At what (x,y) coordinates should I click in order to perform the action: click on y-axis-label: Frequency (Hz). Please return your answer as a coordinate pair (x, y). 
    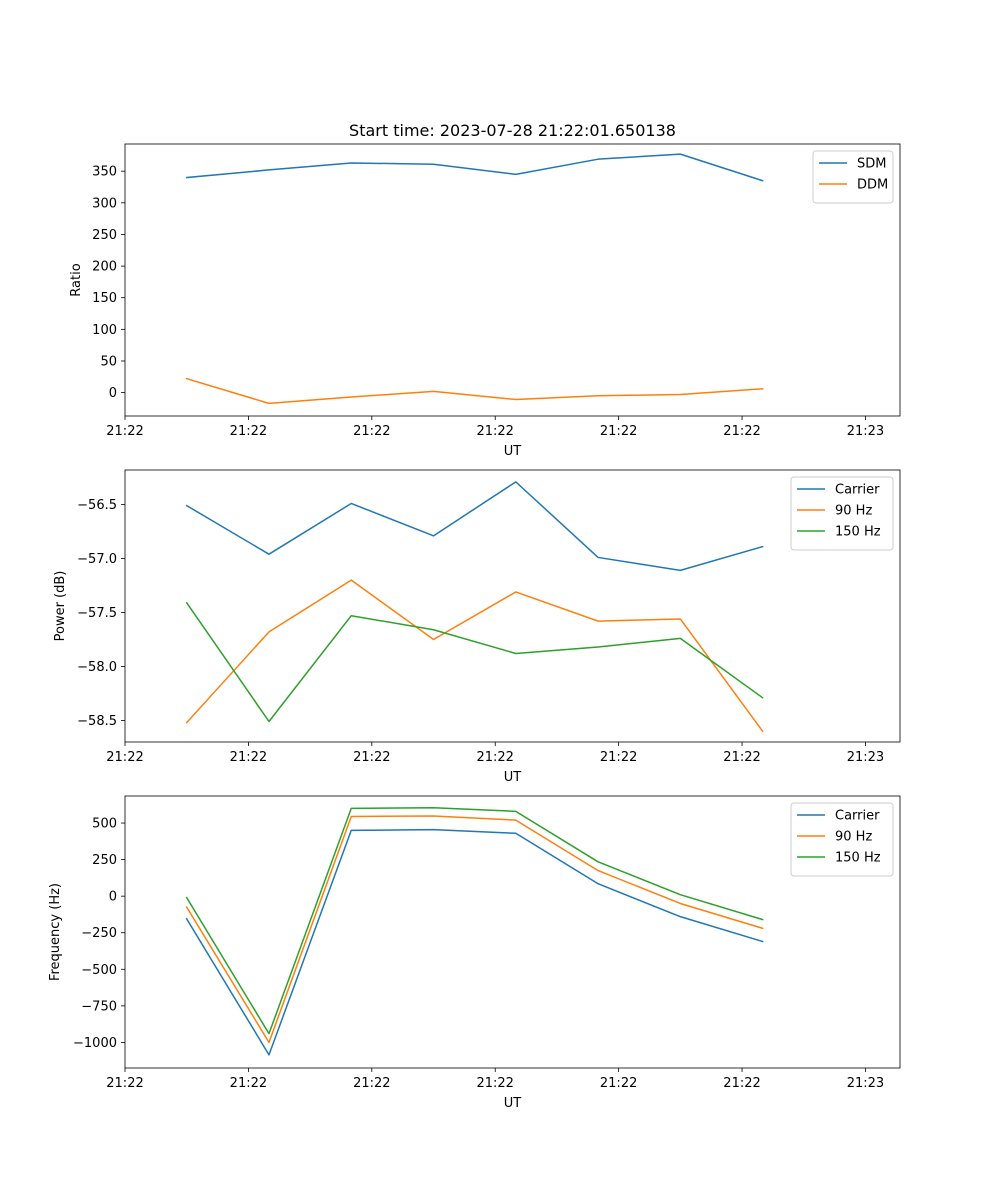
    Looking at the image, I should click on (55, 932).